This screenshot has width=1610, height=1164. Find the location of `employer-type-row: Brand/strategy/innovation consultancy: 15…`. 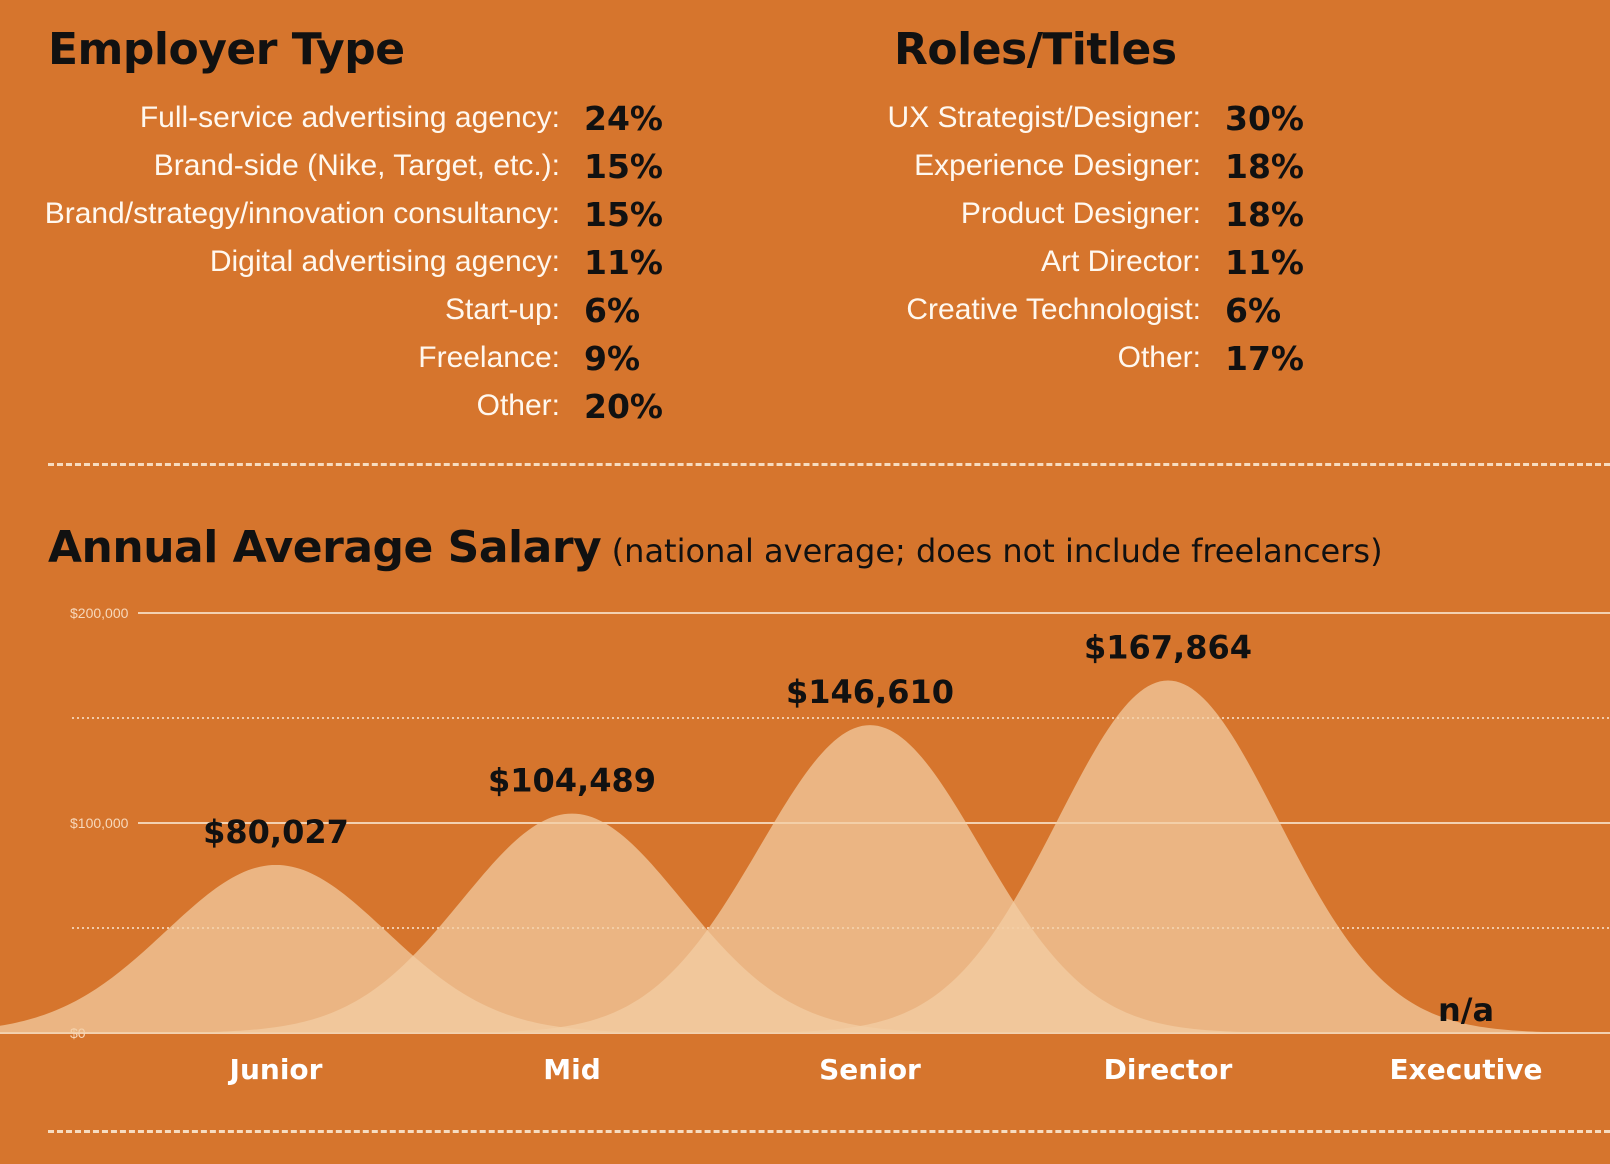

employer-type-row: Brand/strategy/innovation consultancy: 15… is located at coordinates (331, 218).